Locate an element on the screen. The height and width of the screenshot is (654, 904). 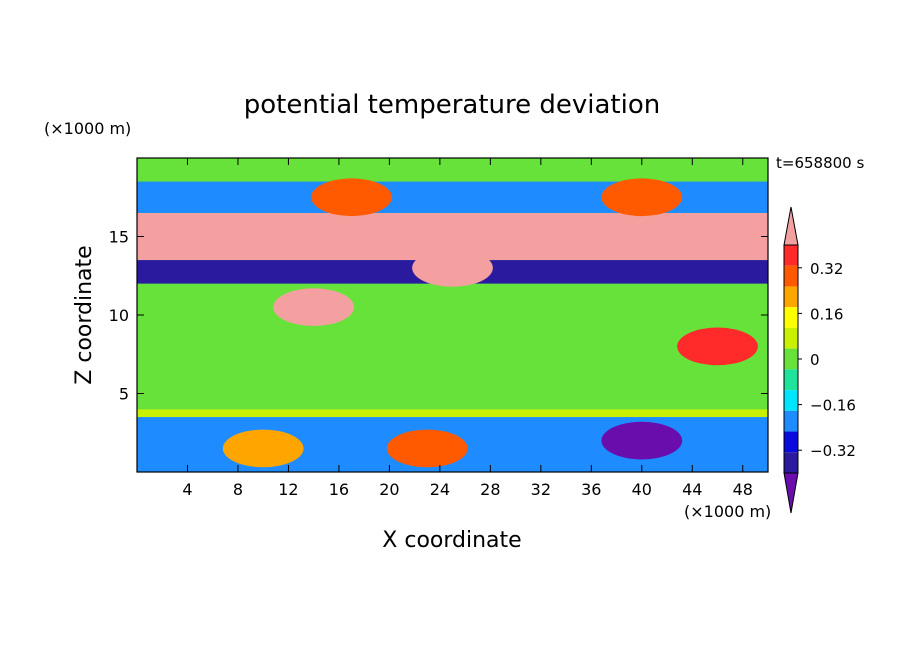
x-tick-label: 48 is located at coordinates (743, 489).